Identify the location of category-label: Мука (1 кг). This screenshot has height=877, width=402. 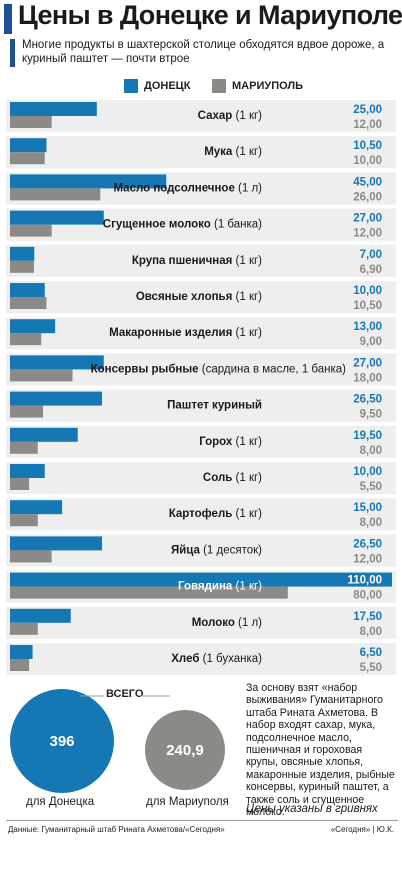
(233, 152).